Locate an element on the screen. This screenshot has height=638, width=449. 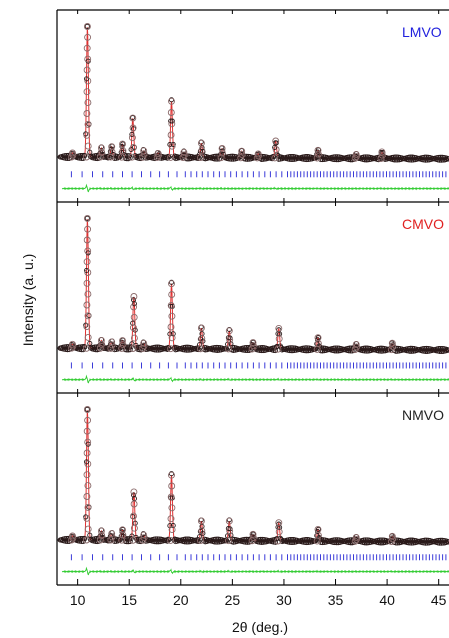
x-tick-label: 40 is located at coordinates (387, 600).